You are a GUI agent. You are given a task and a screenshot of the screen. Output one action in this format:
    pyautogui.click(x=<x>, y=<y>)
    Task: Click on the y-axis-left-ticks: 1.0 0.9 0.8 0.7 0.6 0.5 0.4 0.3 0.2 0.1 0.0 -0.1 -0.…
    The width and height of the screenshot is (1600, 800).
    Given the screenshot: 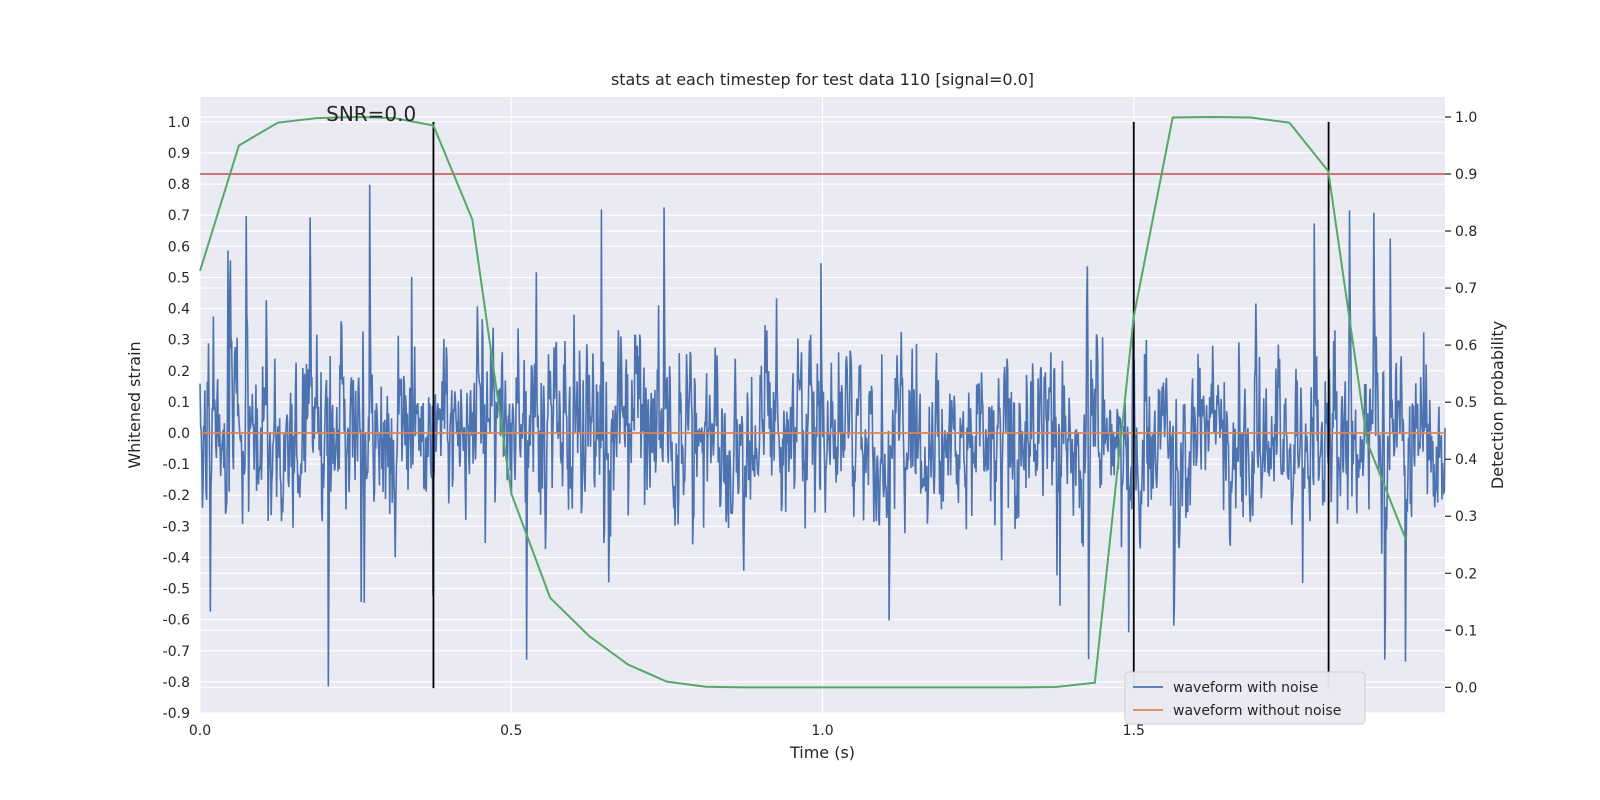 What is the action you would take?
    pyautogui.click(x=176, y=418)
    